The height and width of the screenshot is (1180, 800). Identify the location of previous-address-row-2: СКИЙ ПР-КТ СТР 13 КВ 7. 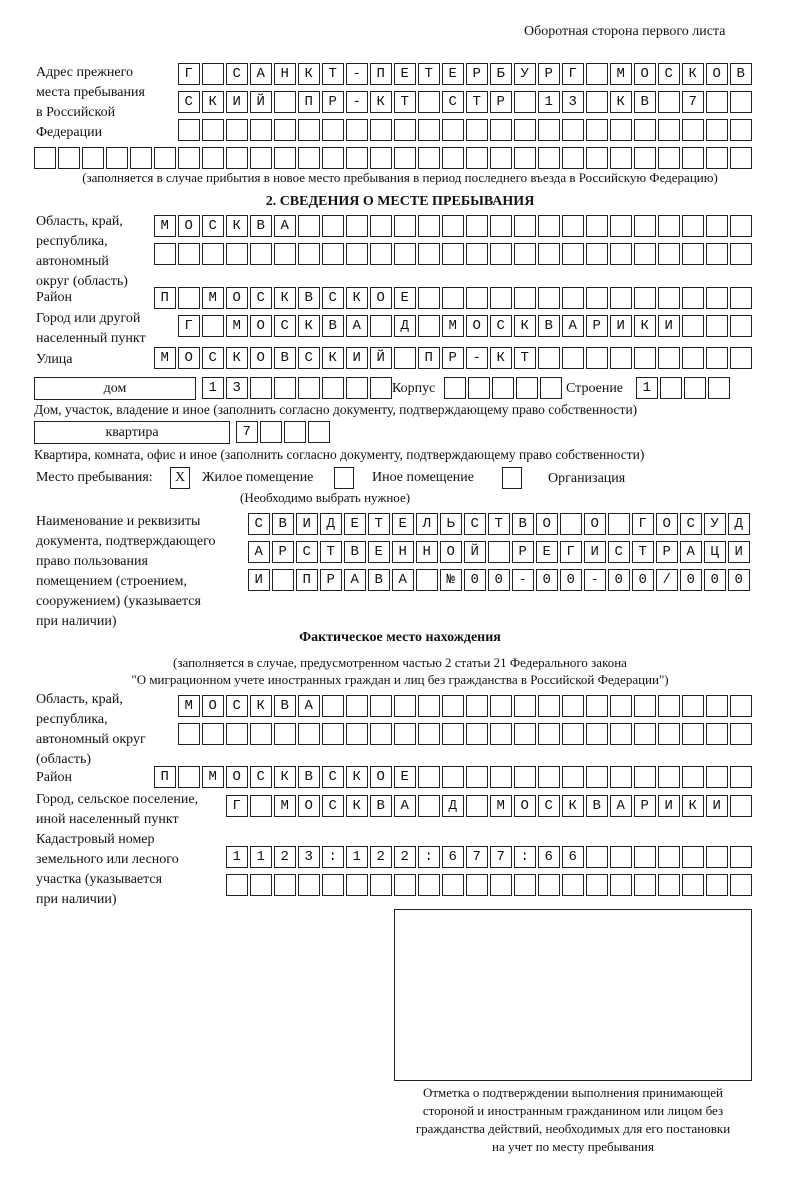
(466, 103).